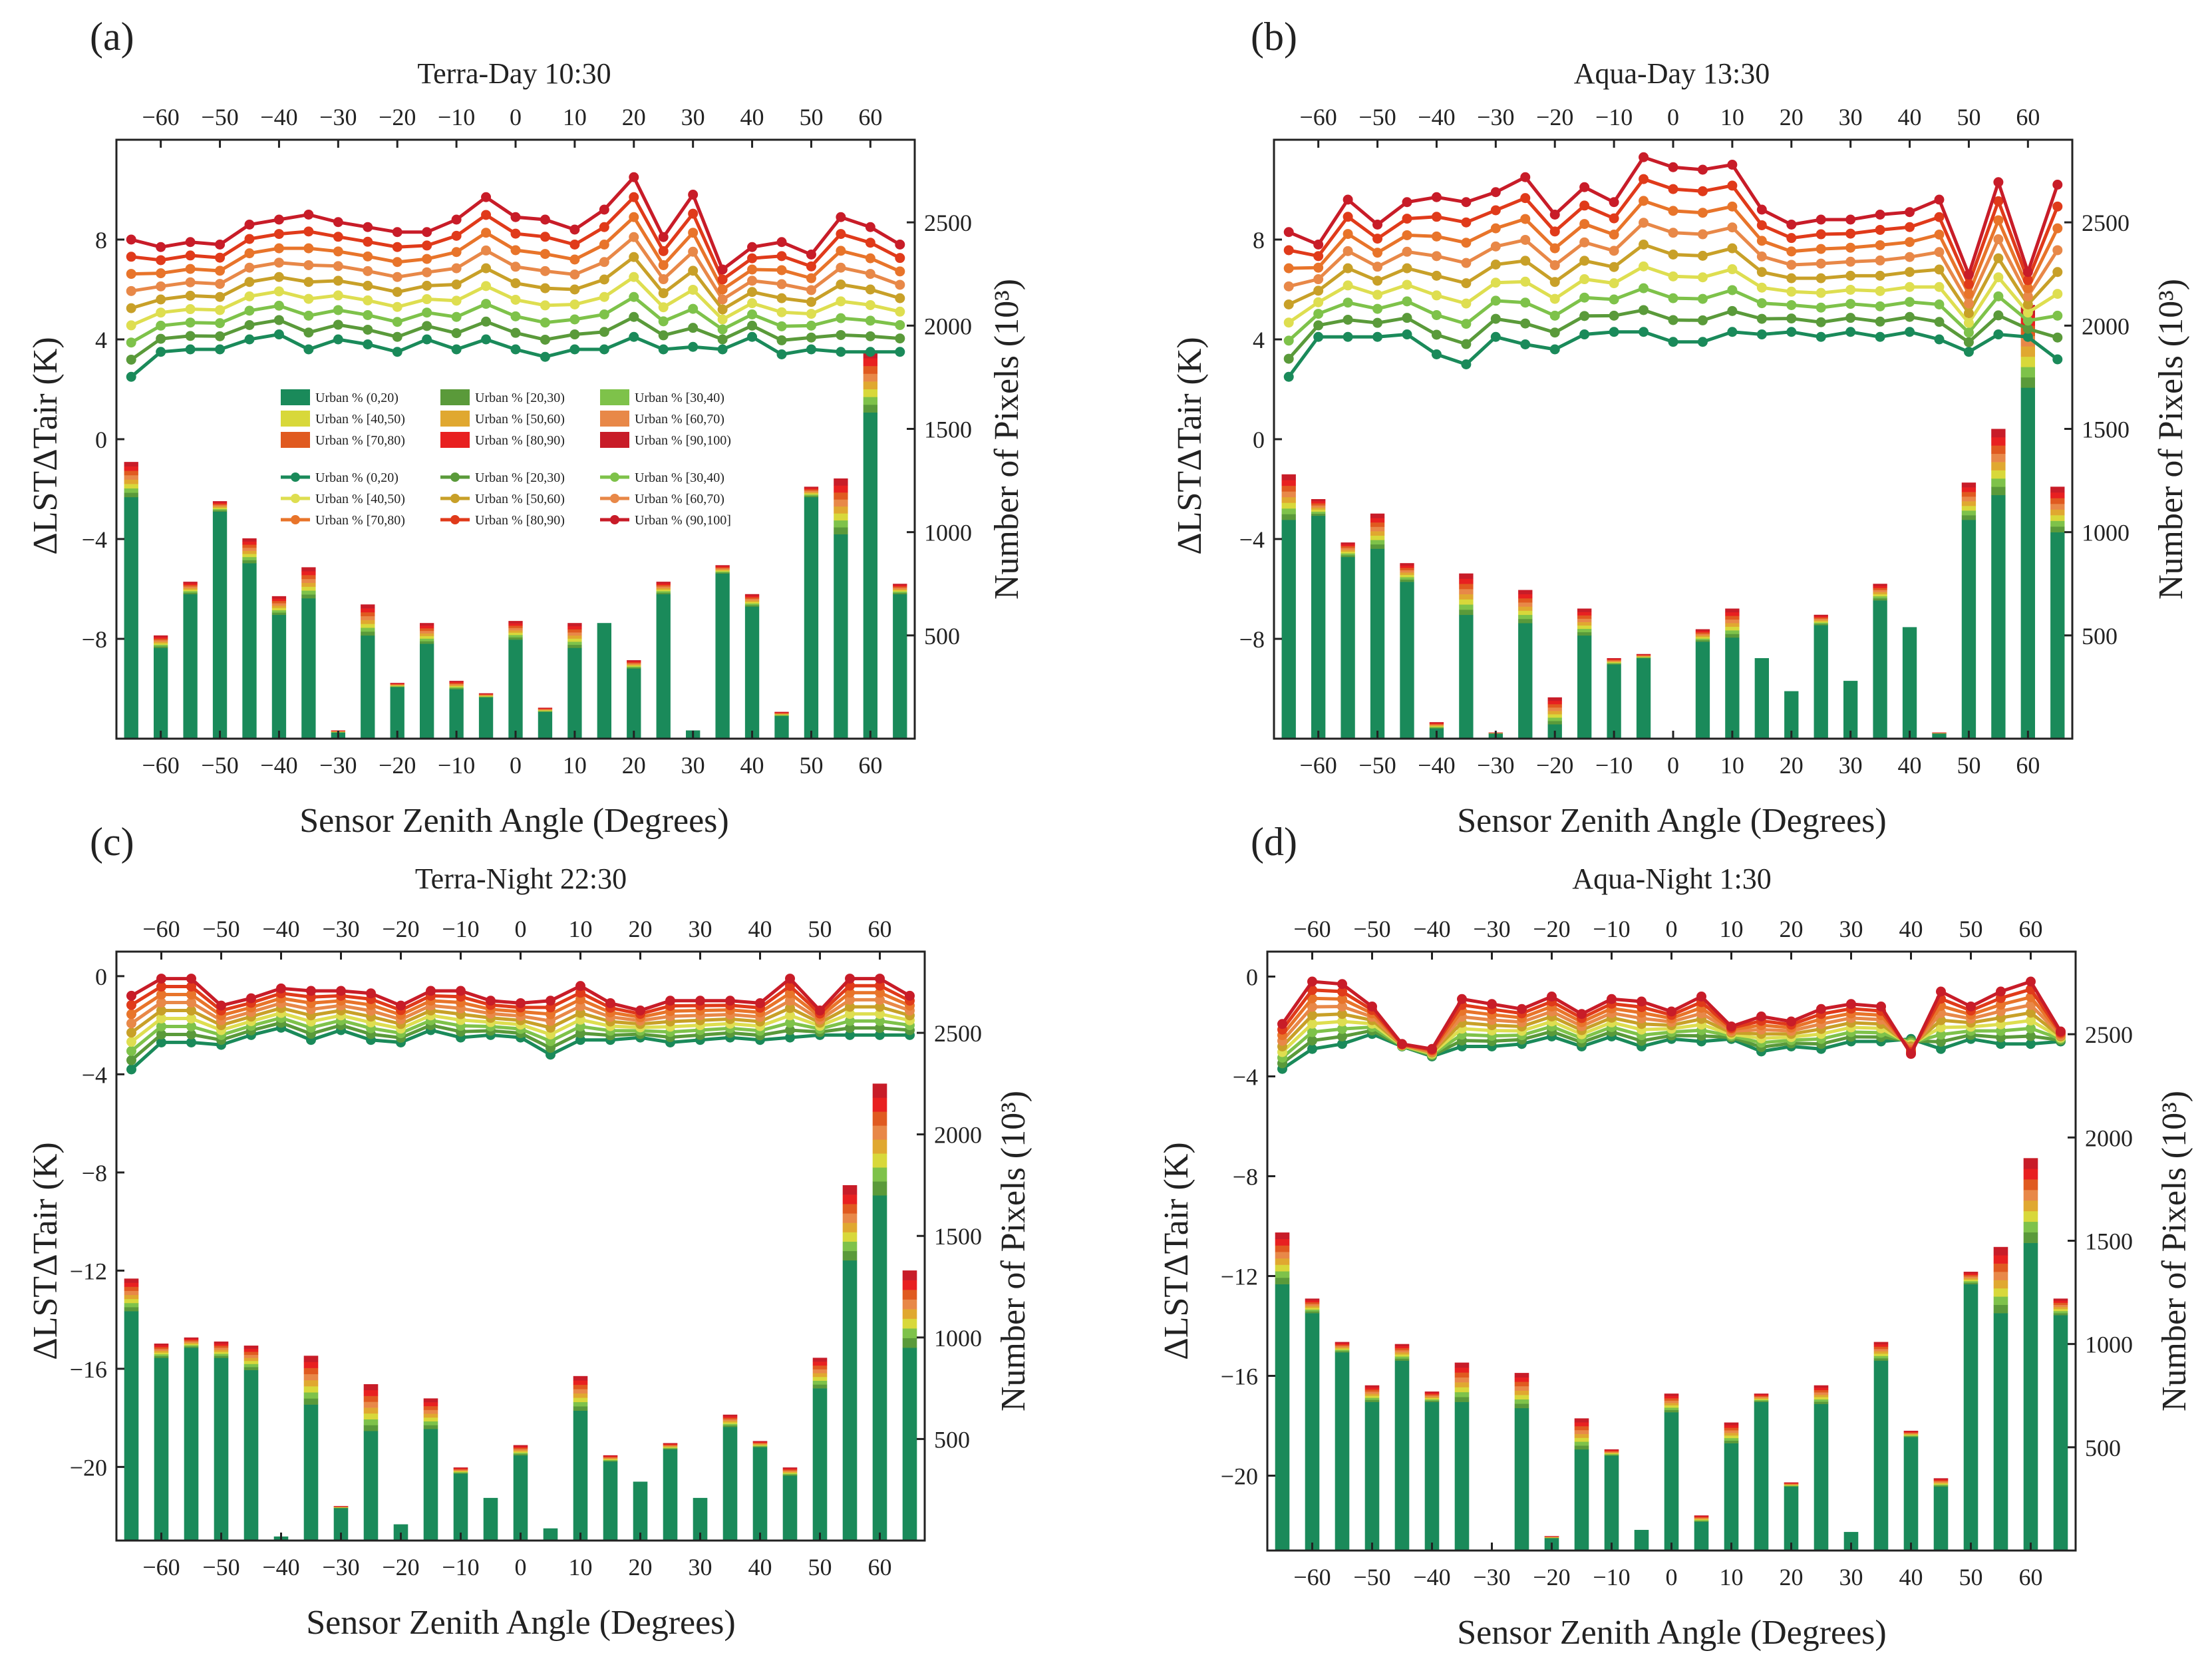 This screenshot has height=1659, width=2212. I want to click on panel-title-d: Aqua-Night 1:30, so click(1672, 878).